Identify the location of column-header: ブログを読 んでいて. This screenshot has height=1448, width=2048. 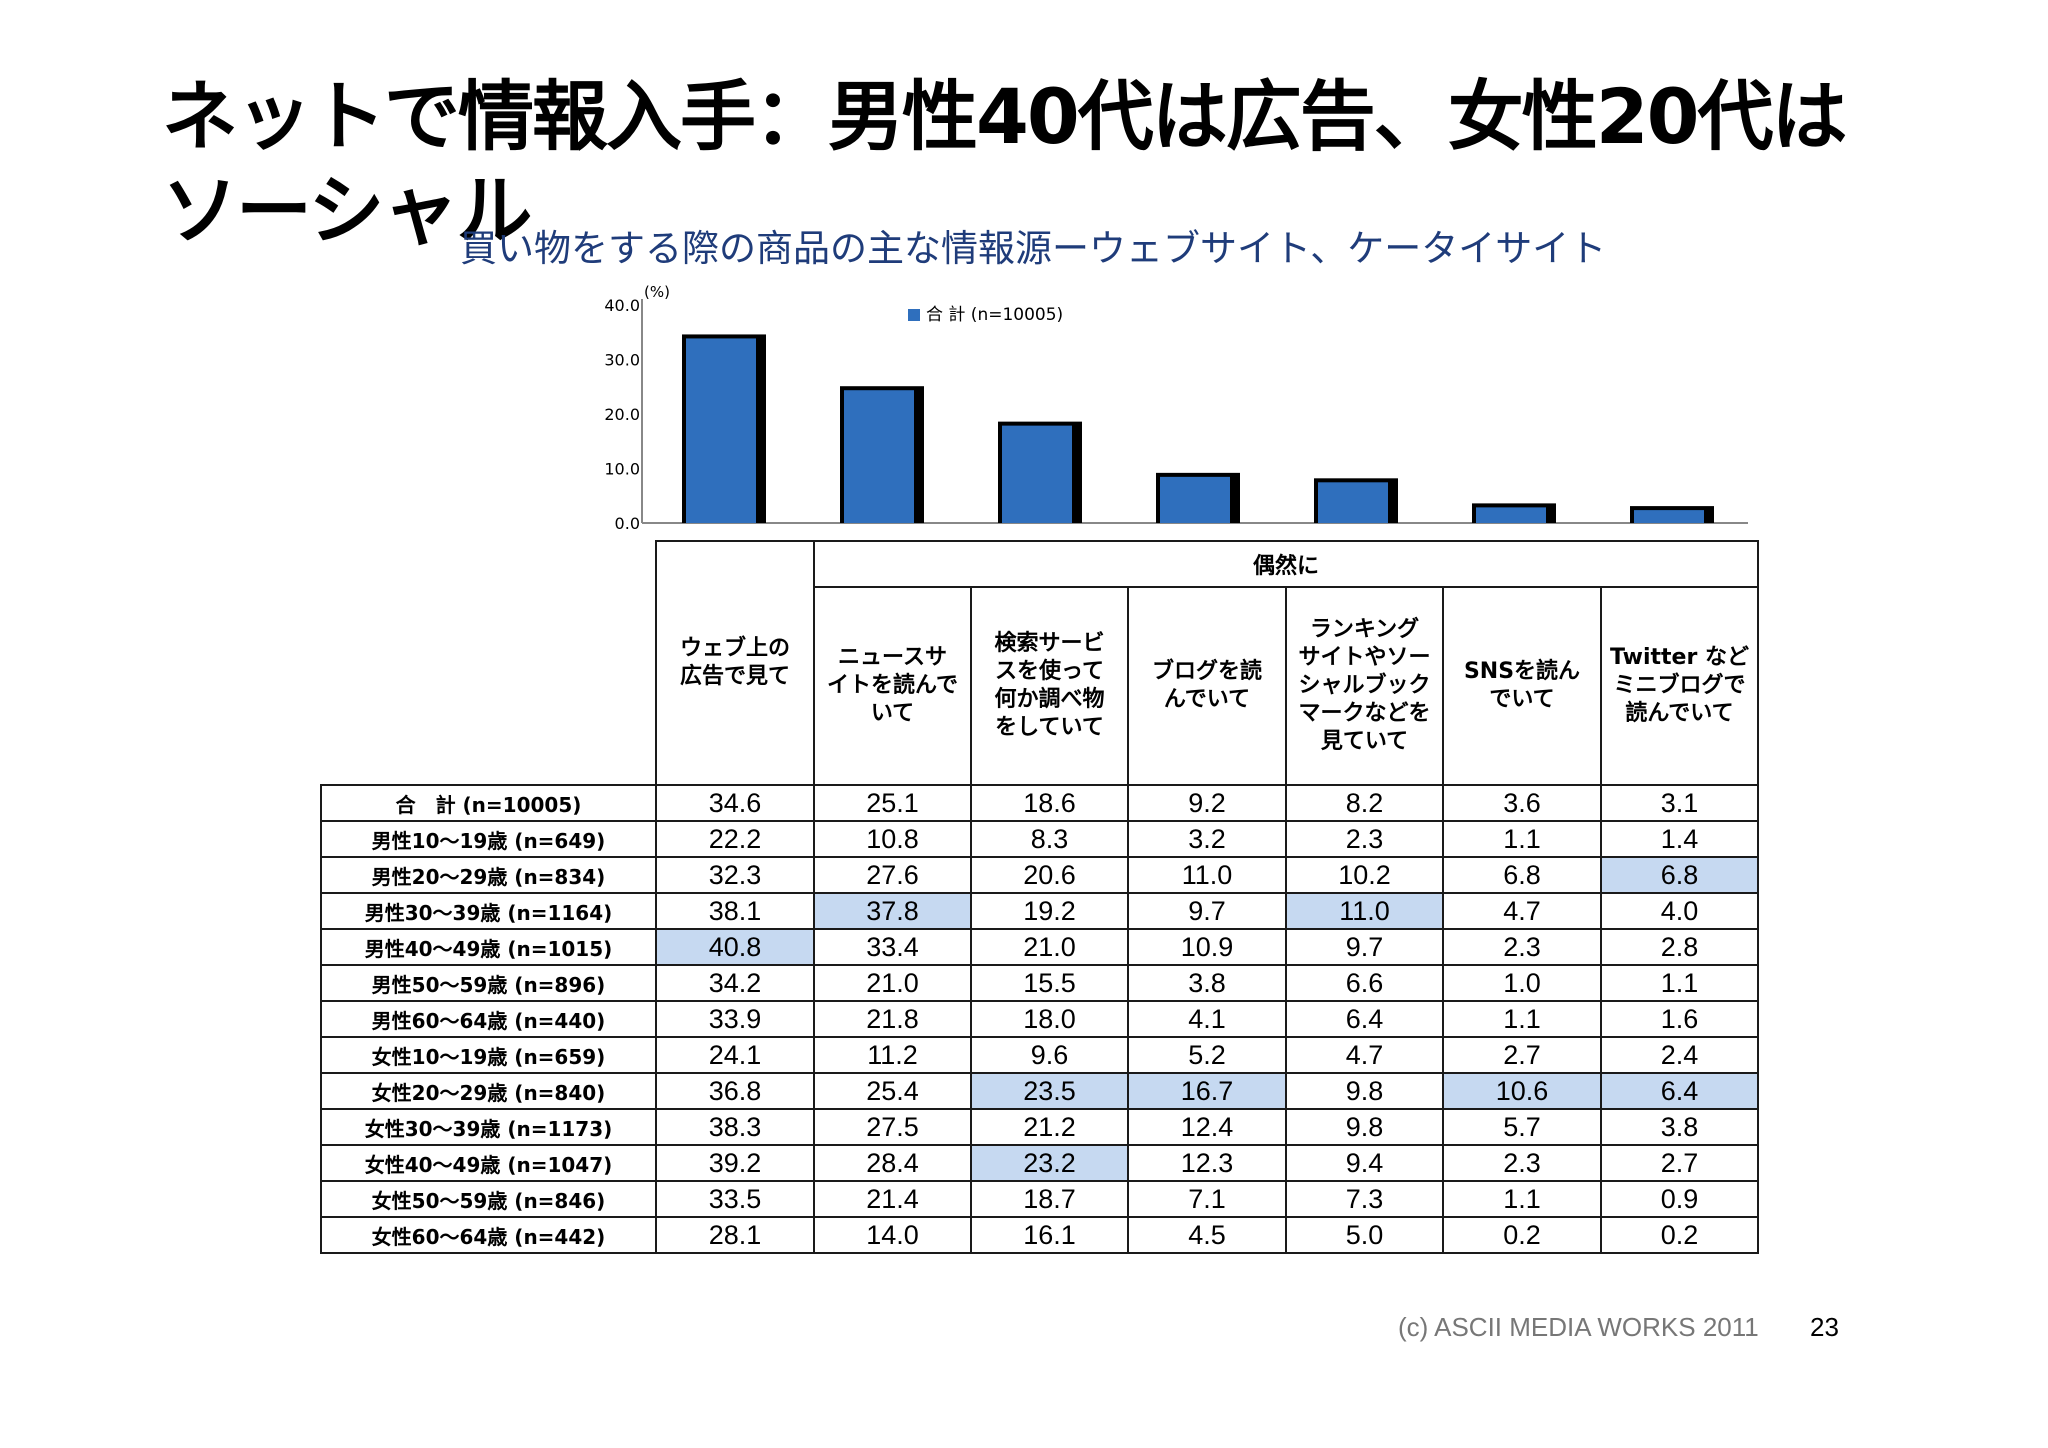
(1207, 686).